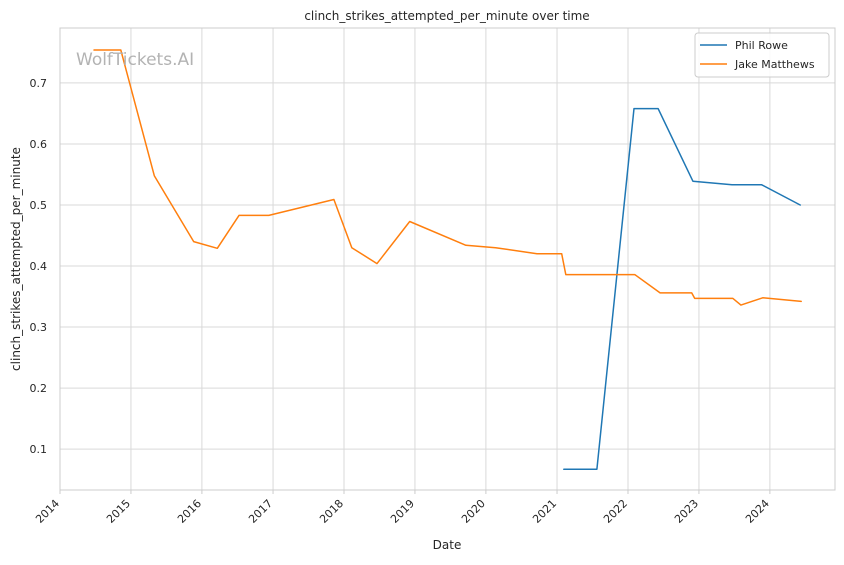 This screenshot has height=565, width=844. I want to click on y-axis-ticks: 0.1 0.2 0.3 0.4 0.5 0.6 0.7, so click(39, 266).